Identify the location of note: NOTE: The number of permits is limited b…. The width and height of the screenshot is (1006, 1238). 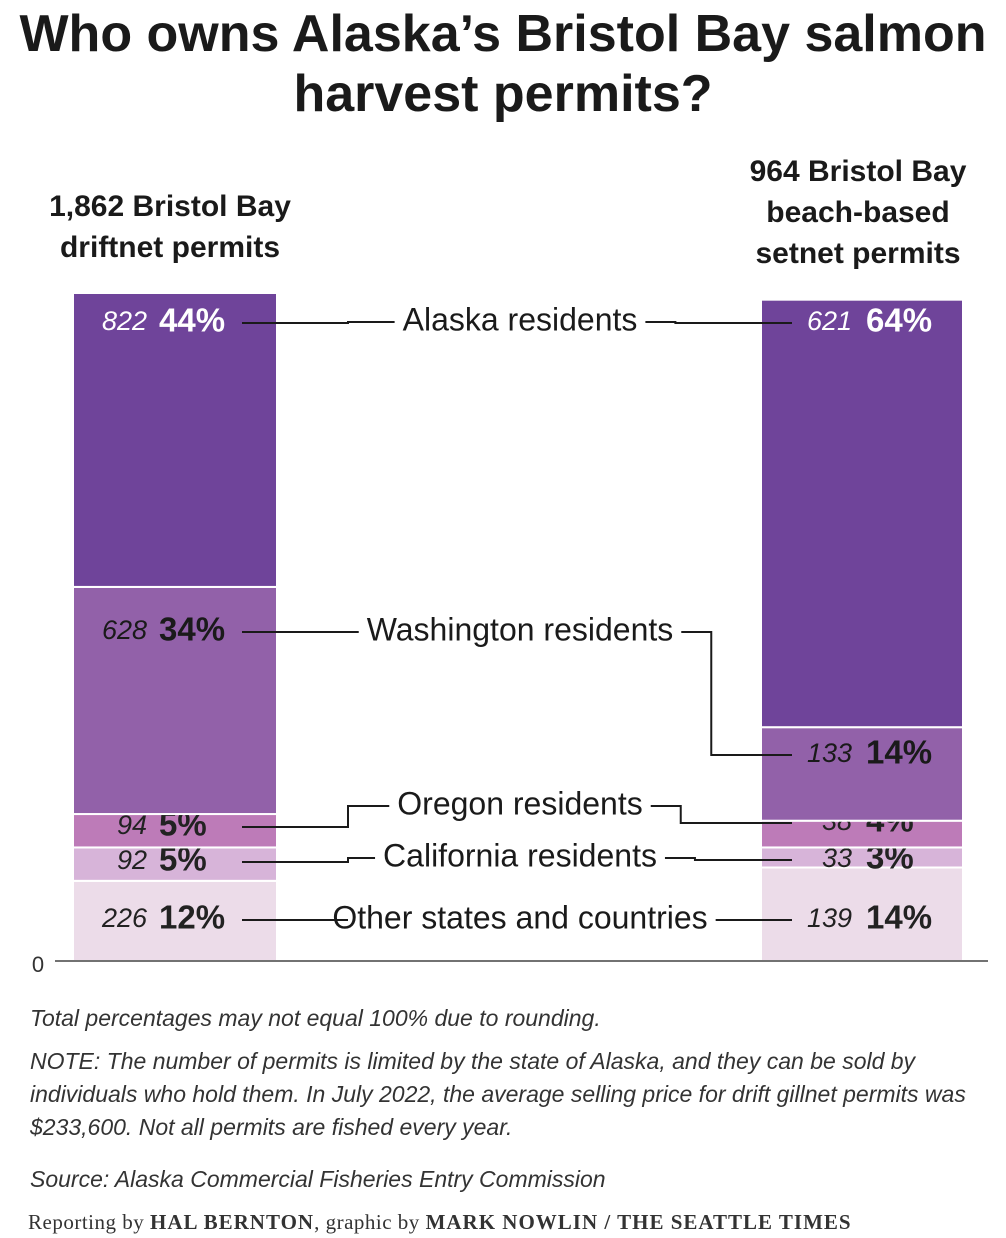
(498, 1094).